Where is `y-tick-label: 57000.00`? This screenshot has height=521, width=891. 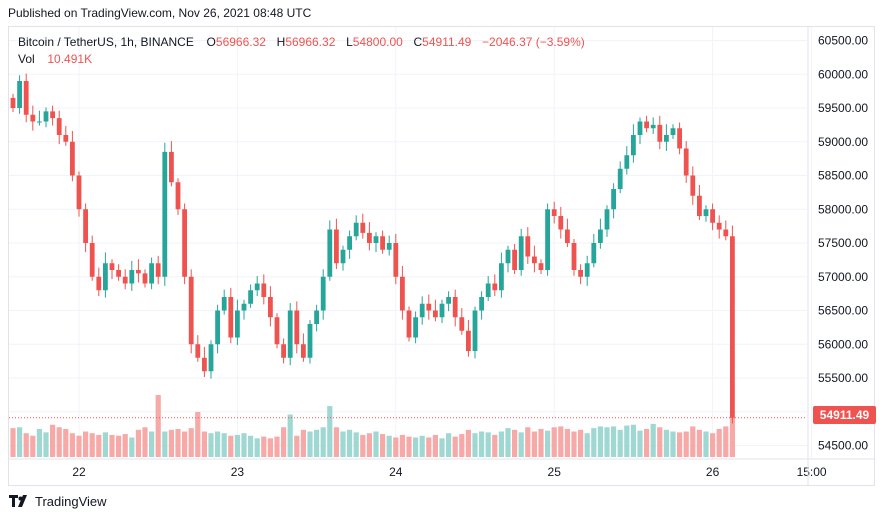 y-tick-label: 57000.00 is located at coordinates (843, 277).